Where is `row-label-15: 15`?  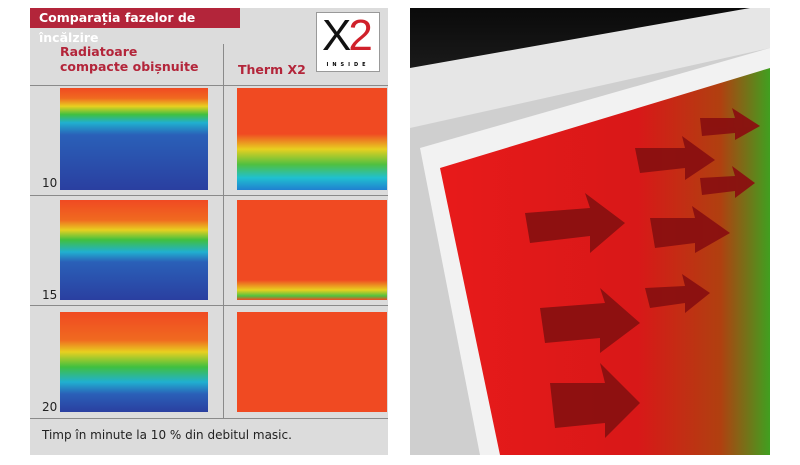
row-label-15: 15 is located at coordinates (50, 295).